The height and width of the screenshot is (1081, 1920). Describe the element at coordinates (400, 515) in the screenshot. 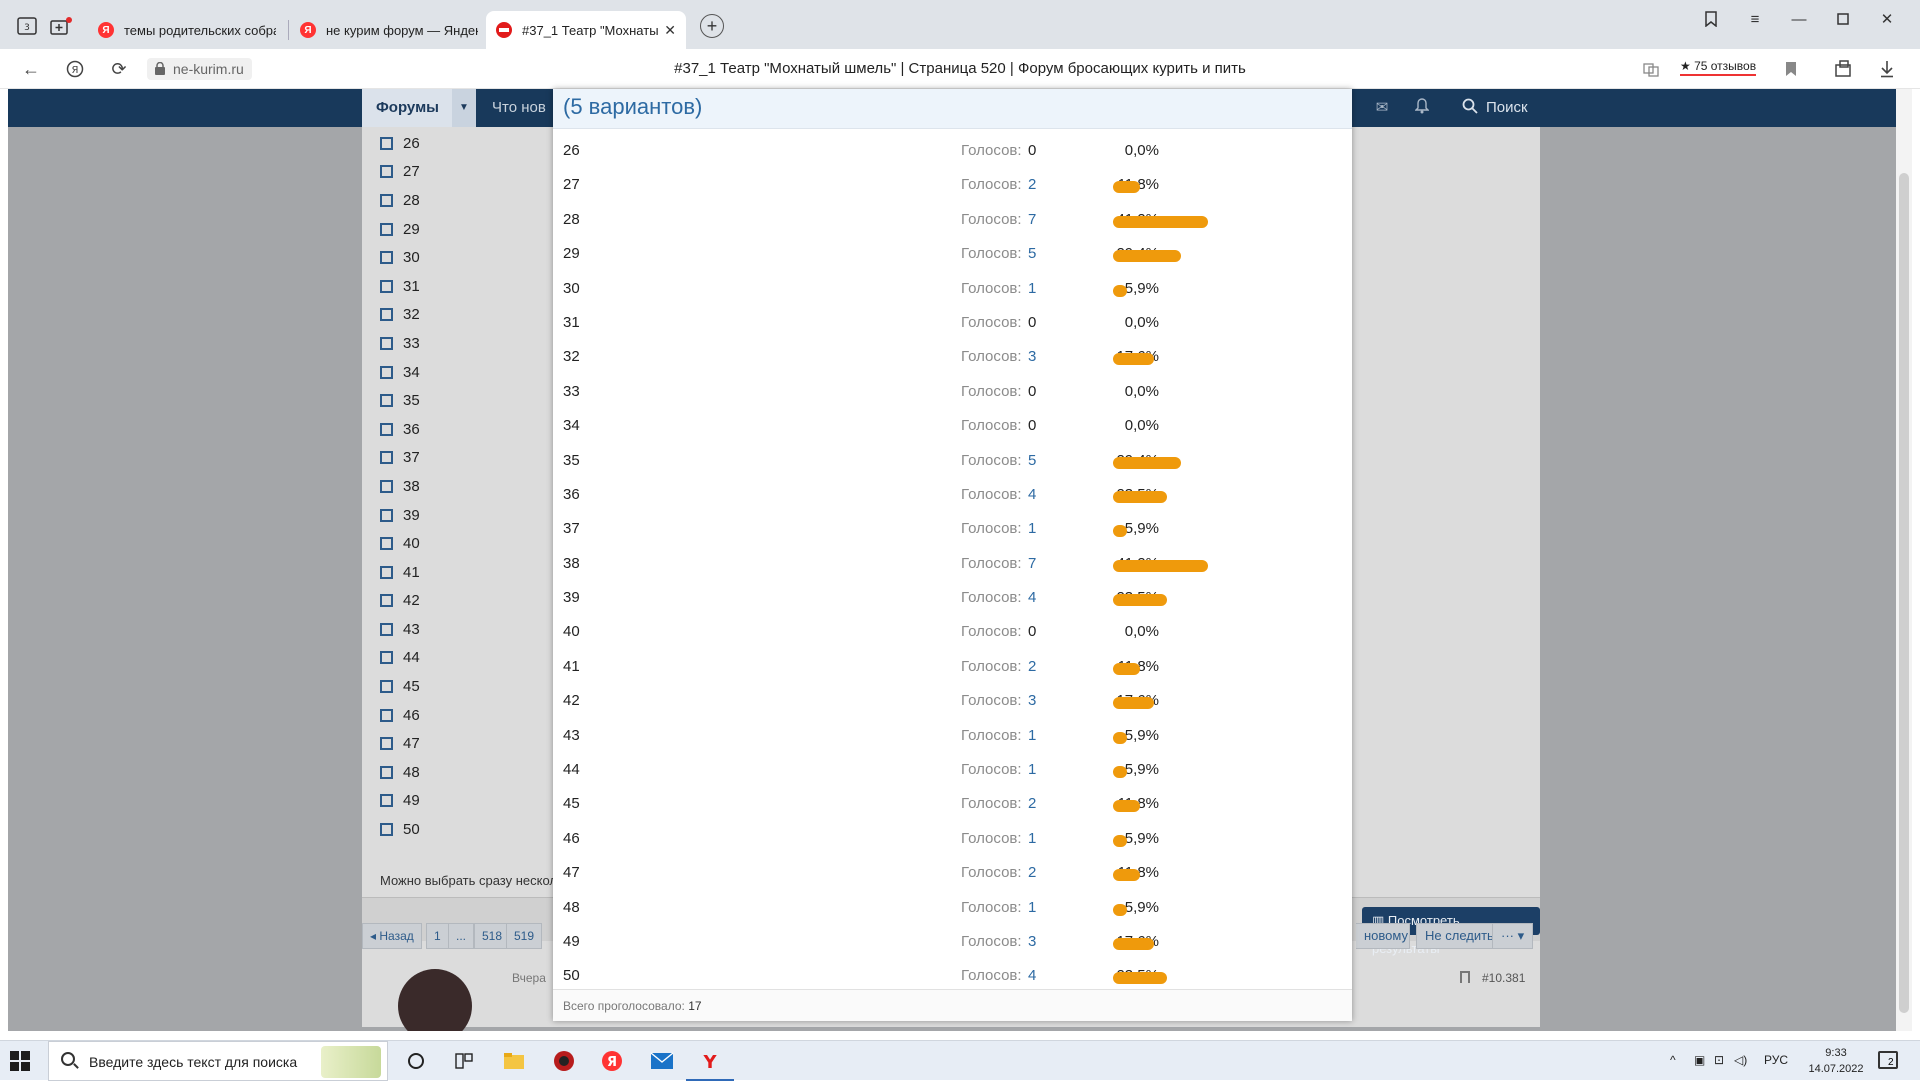

I see `poll-option: 39` at that location.